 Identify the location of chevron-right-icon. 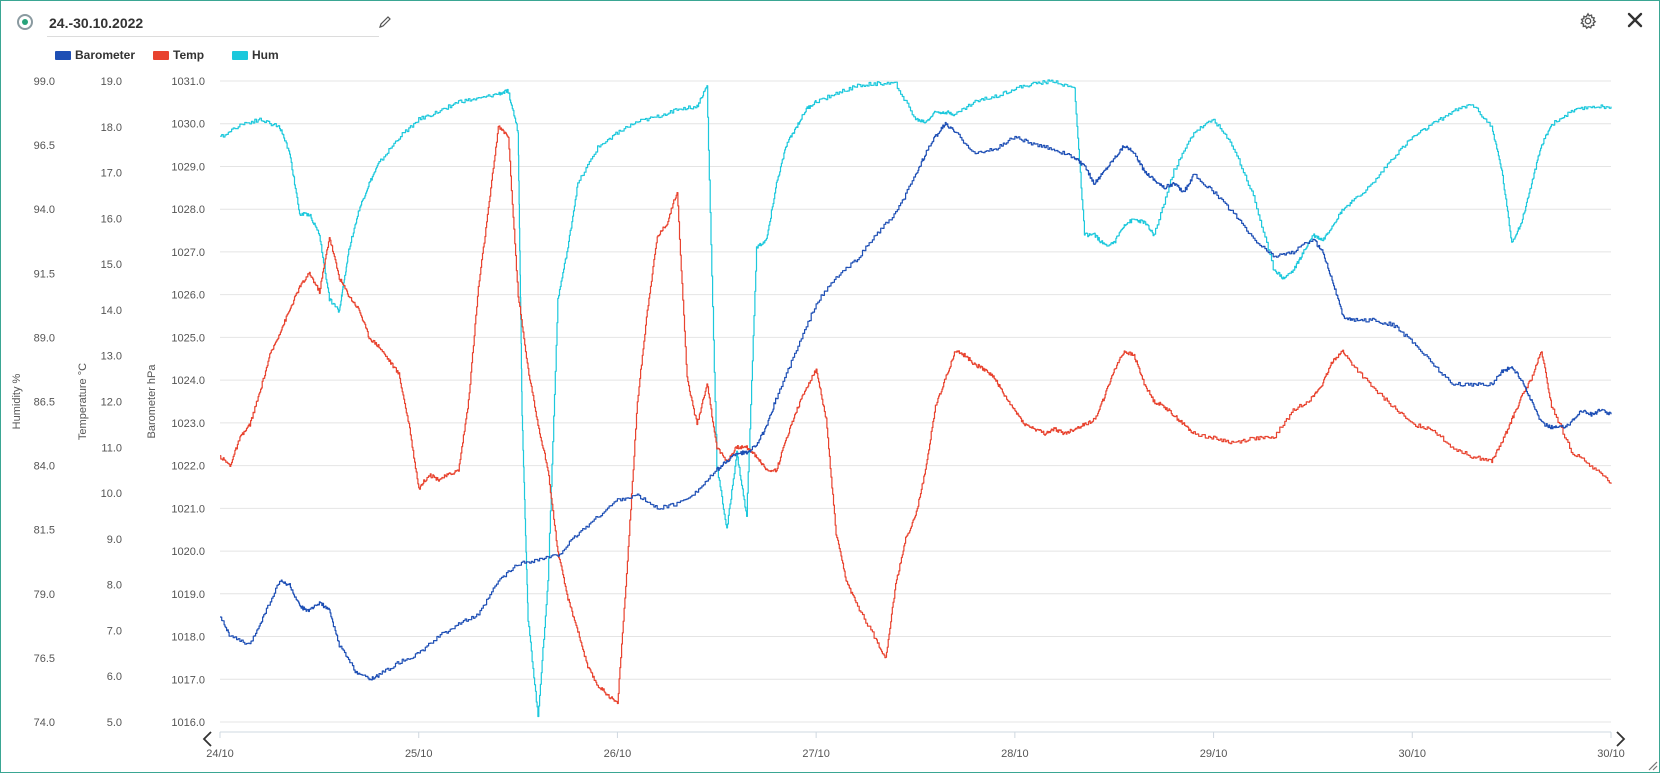
(1620, 739).